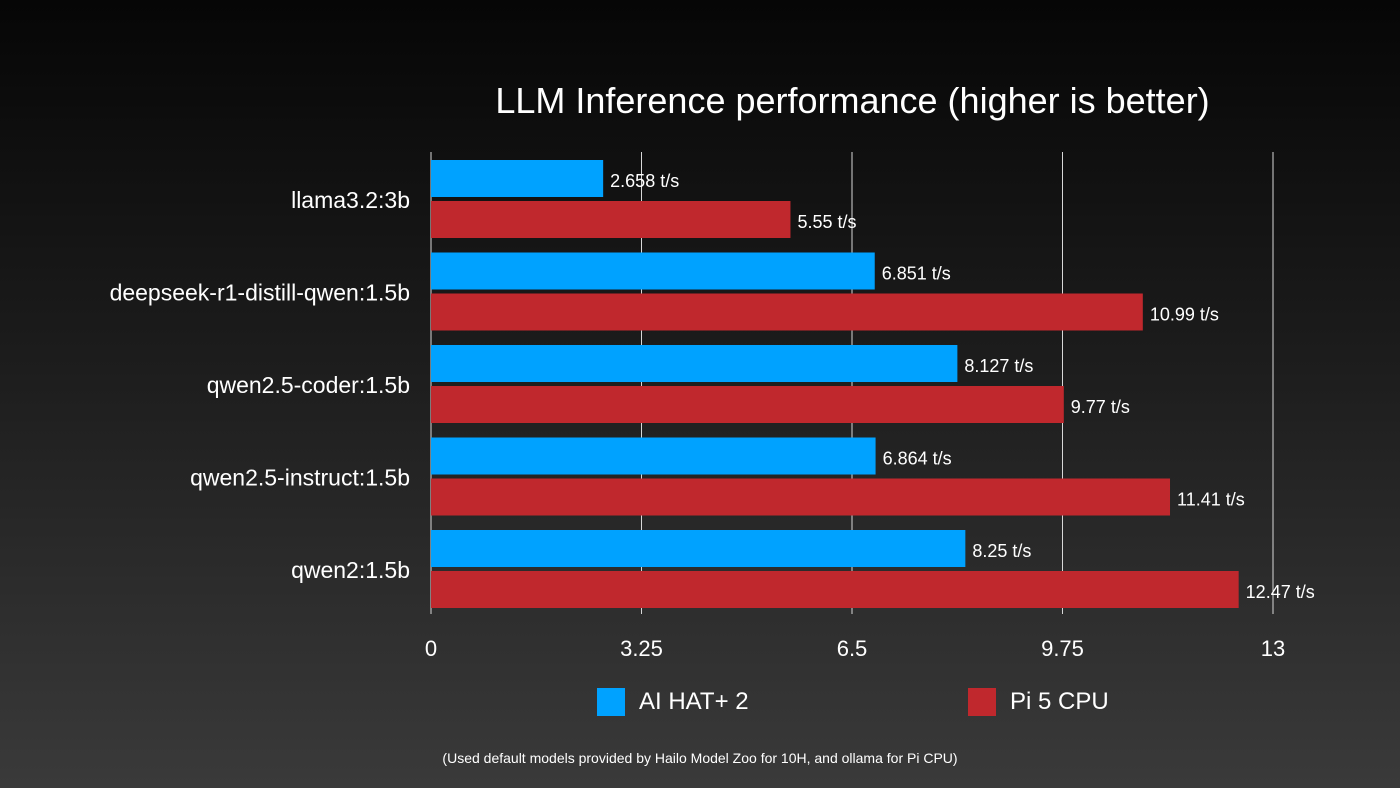 Image resolution: width=1400 pixels, height=788 pixels. I want to click on data-label: 10.99 t/s, so click(1184, 315).